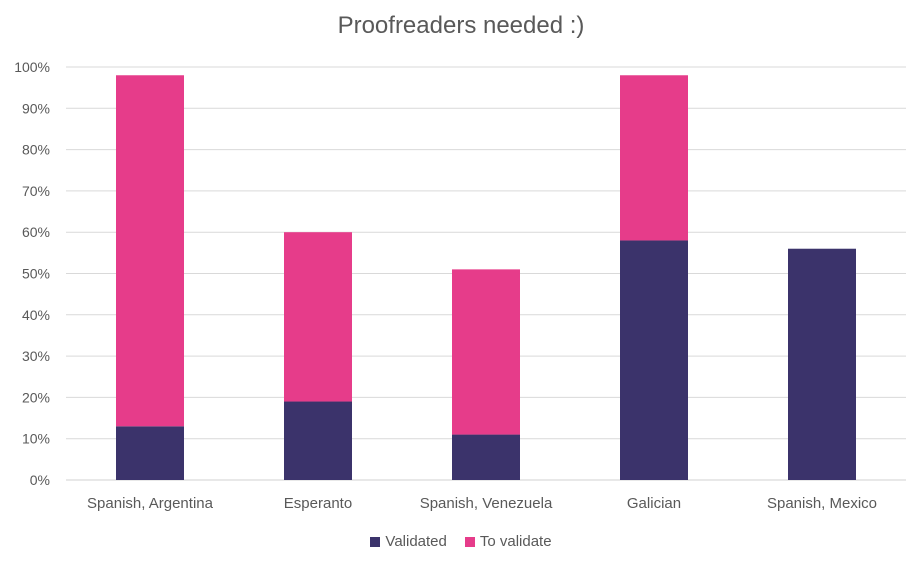  What do you see at coordinates (36, 232) in the screenshot?
I see `y-tick-label: 60%` at bounding box center [36, 232].